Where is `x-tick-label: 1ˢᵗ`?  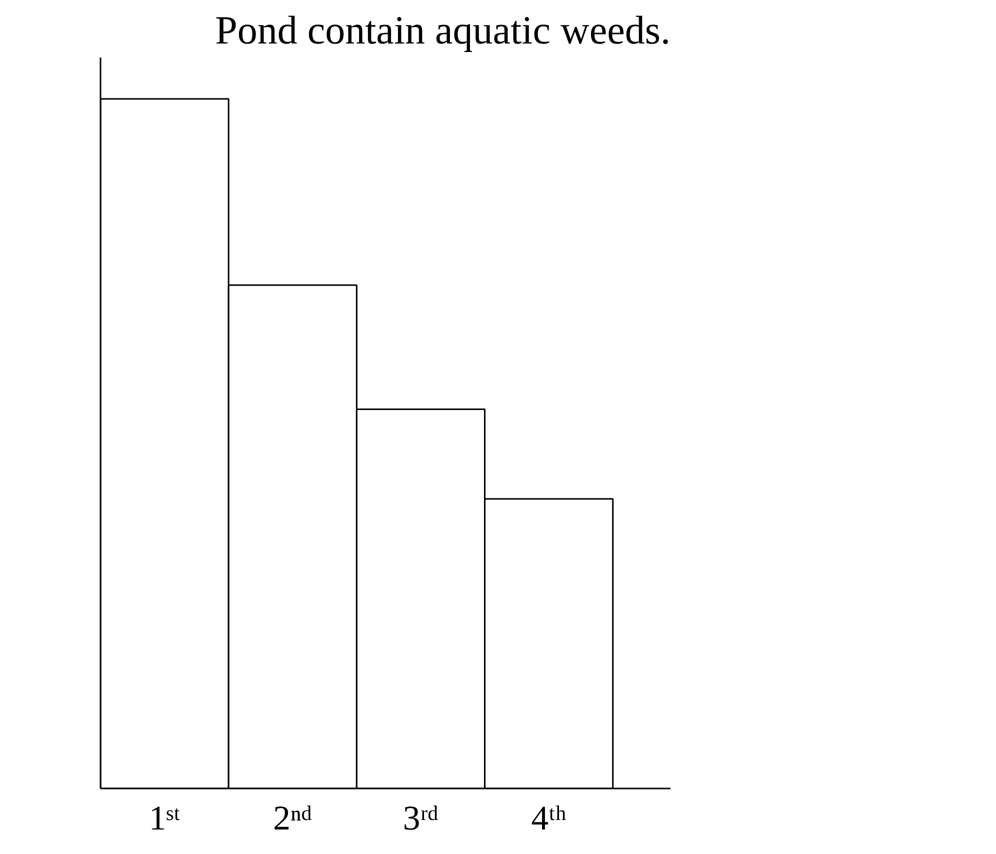 x-tick-label: 1ˢᵗ is located at coordinates (164, 819).